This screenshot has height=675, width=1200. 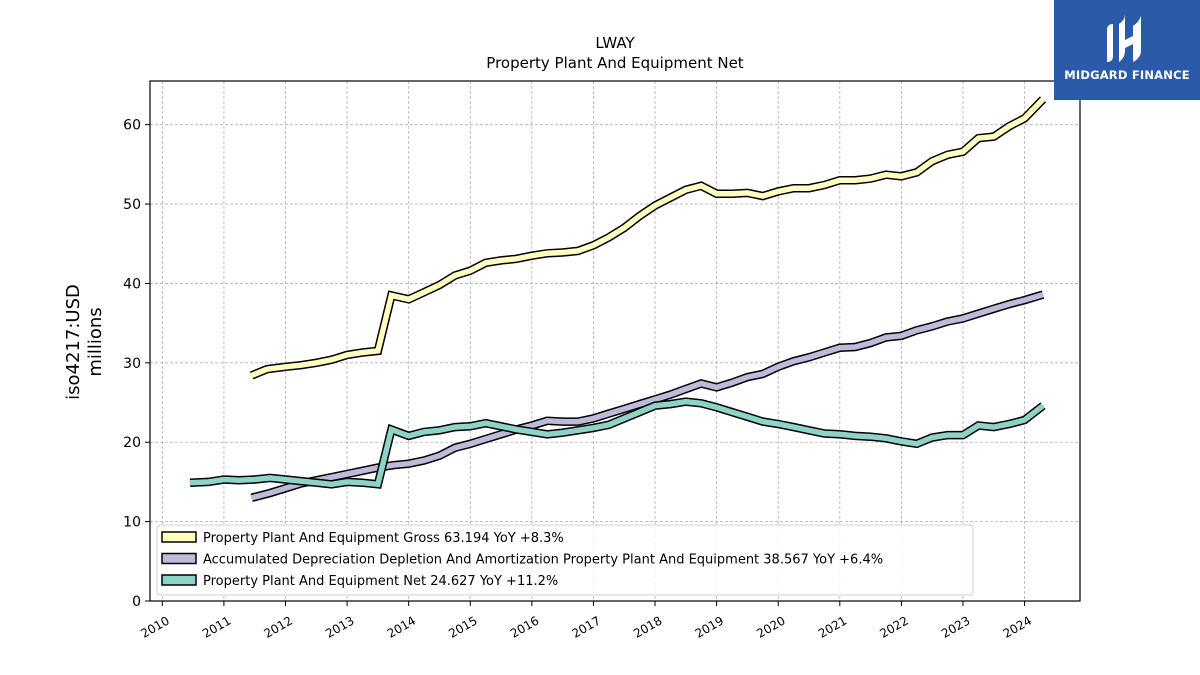 I want to click on x-tick-label: 2024, so click(x=1017, y=626).